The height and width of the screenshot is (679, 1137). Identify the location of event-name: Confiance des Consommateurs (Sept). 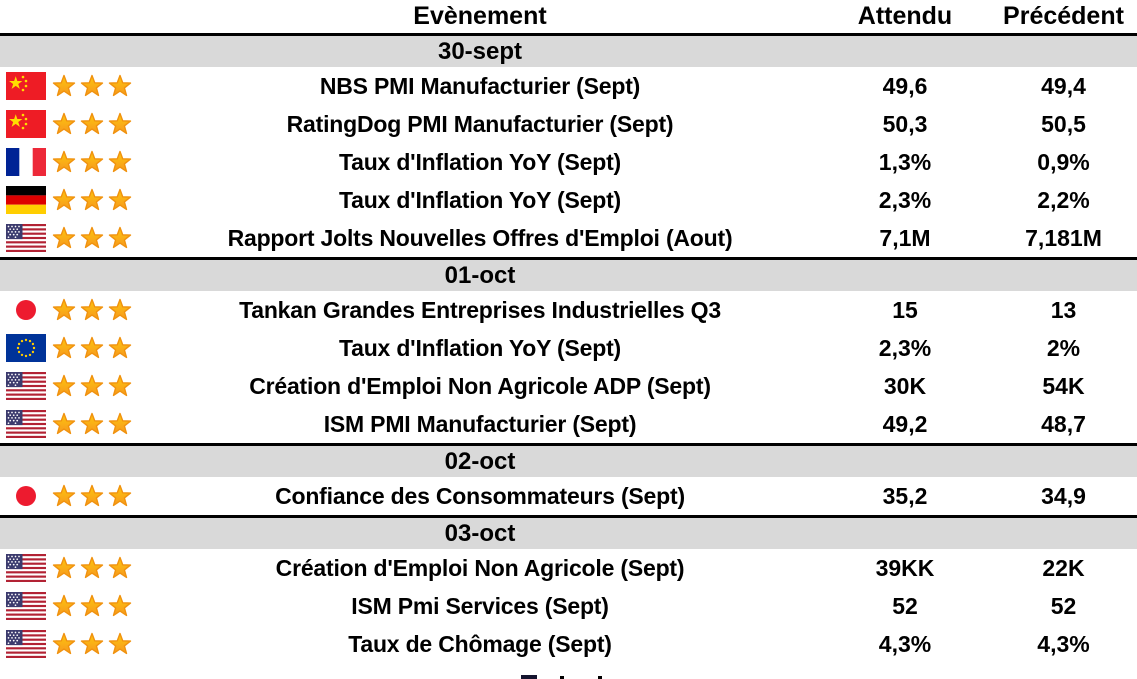
(480, 495).